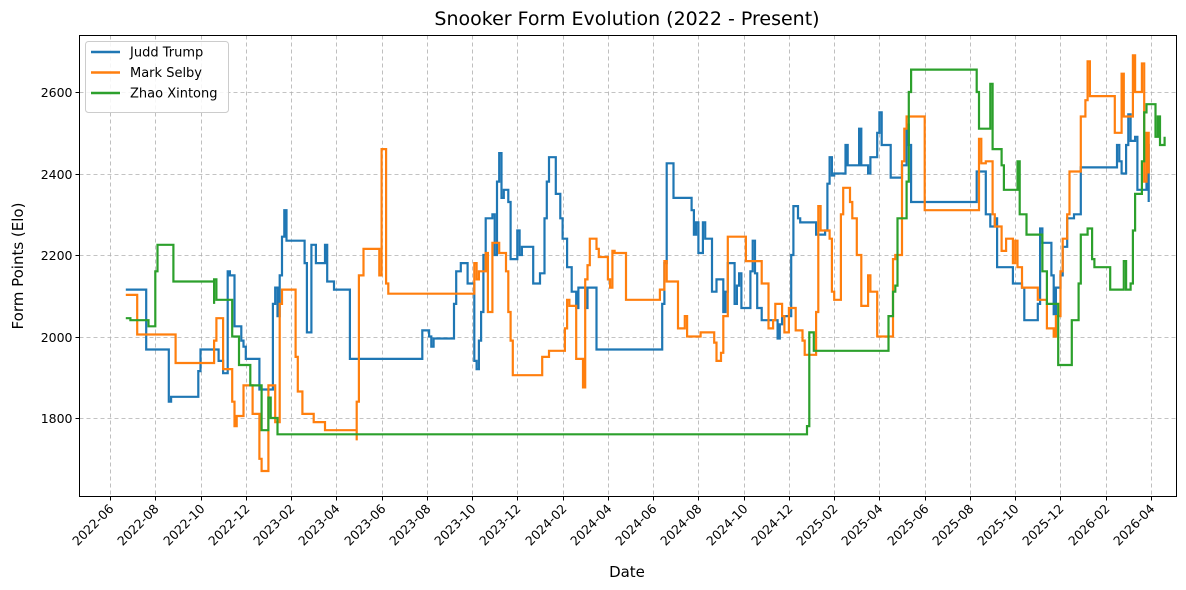  I want to click on legend-label: Zhao Xintong, so click(174, 94).